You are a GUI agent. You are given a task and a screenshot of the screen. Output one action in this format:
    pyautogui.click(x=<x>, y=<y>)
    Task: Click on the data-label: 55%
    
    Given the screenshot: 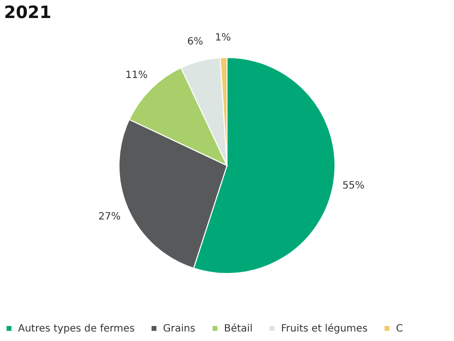 What is the action you would take?
    pyautogui.click(x=353, y=186)
    